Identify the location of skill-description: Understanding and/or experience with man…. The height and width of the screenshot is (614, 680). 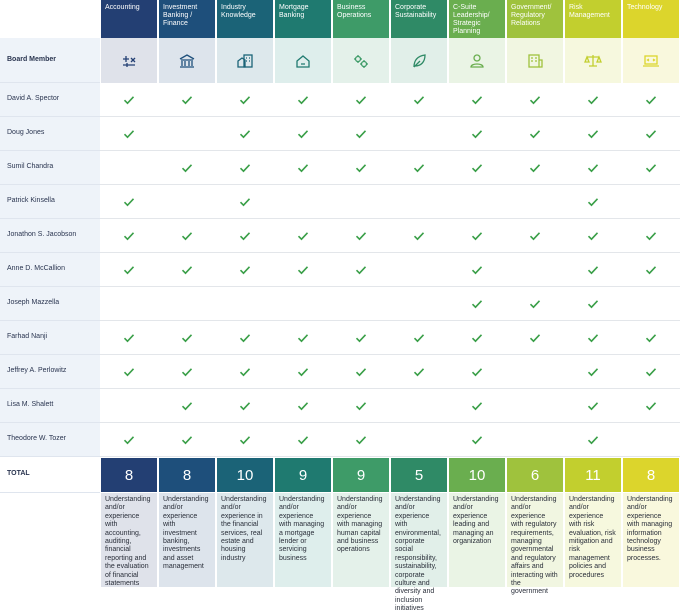
(361, 540).